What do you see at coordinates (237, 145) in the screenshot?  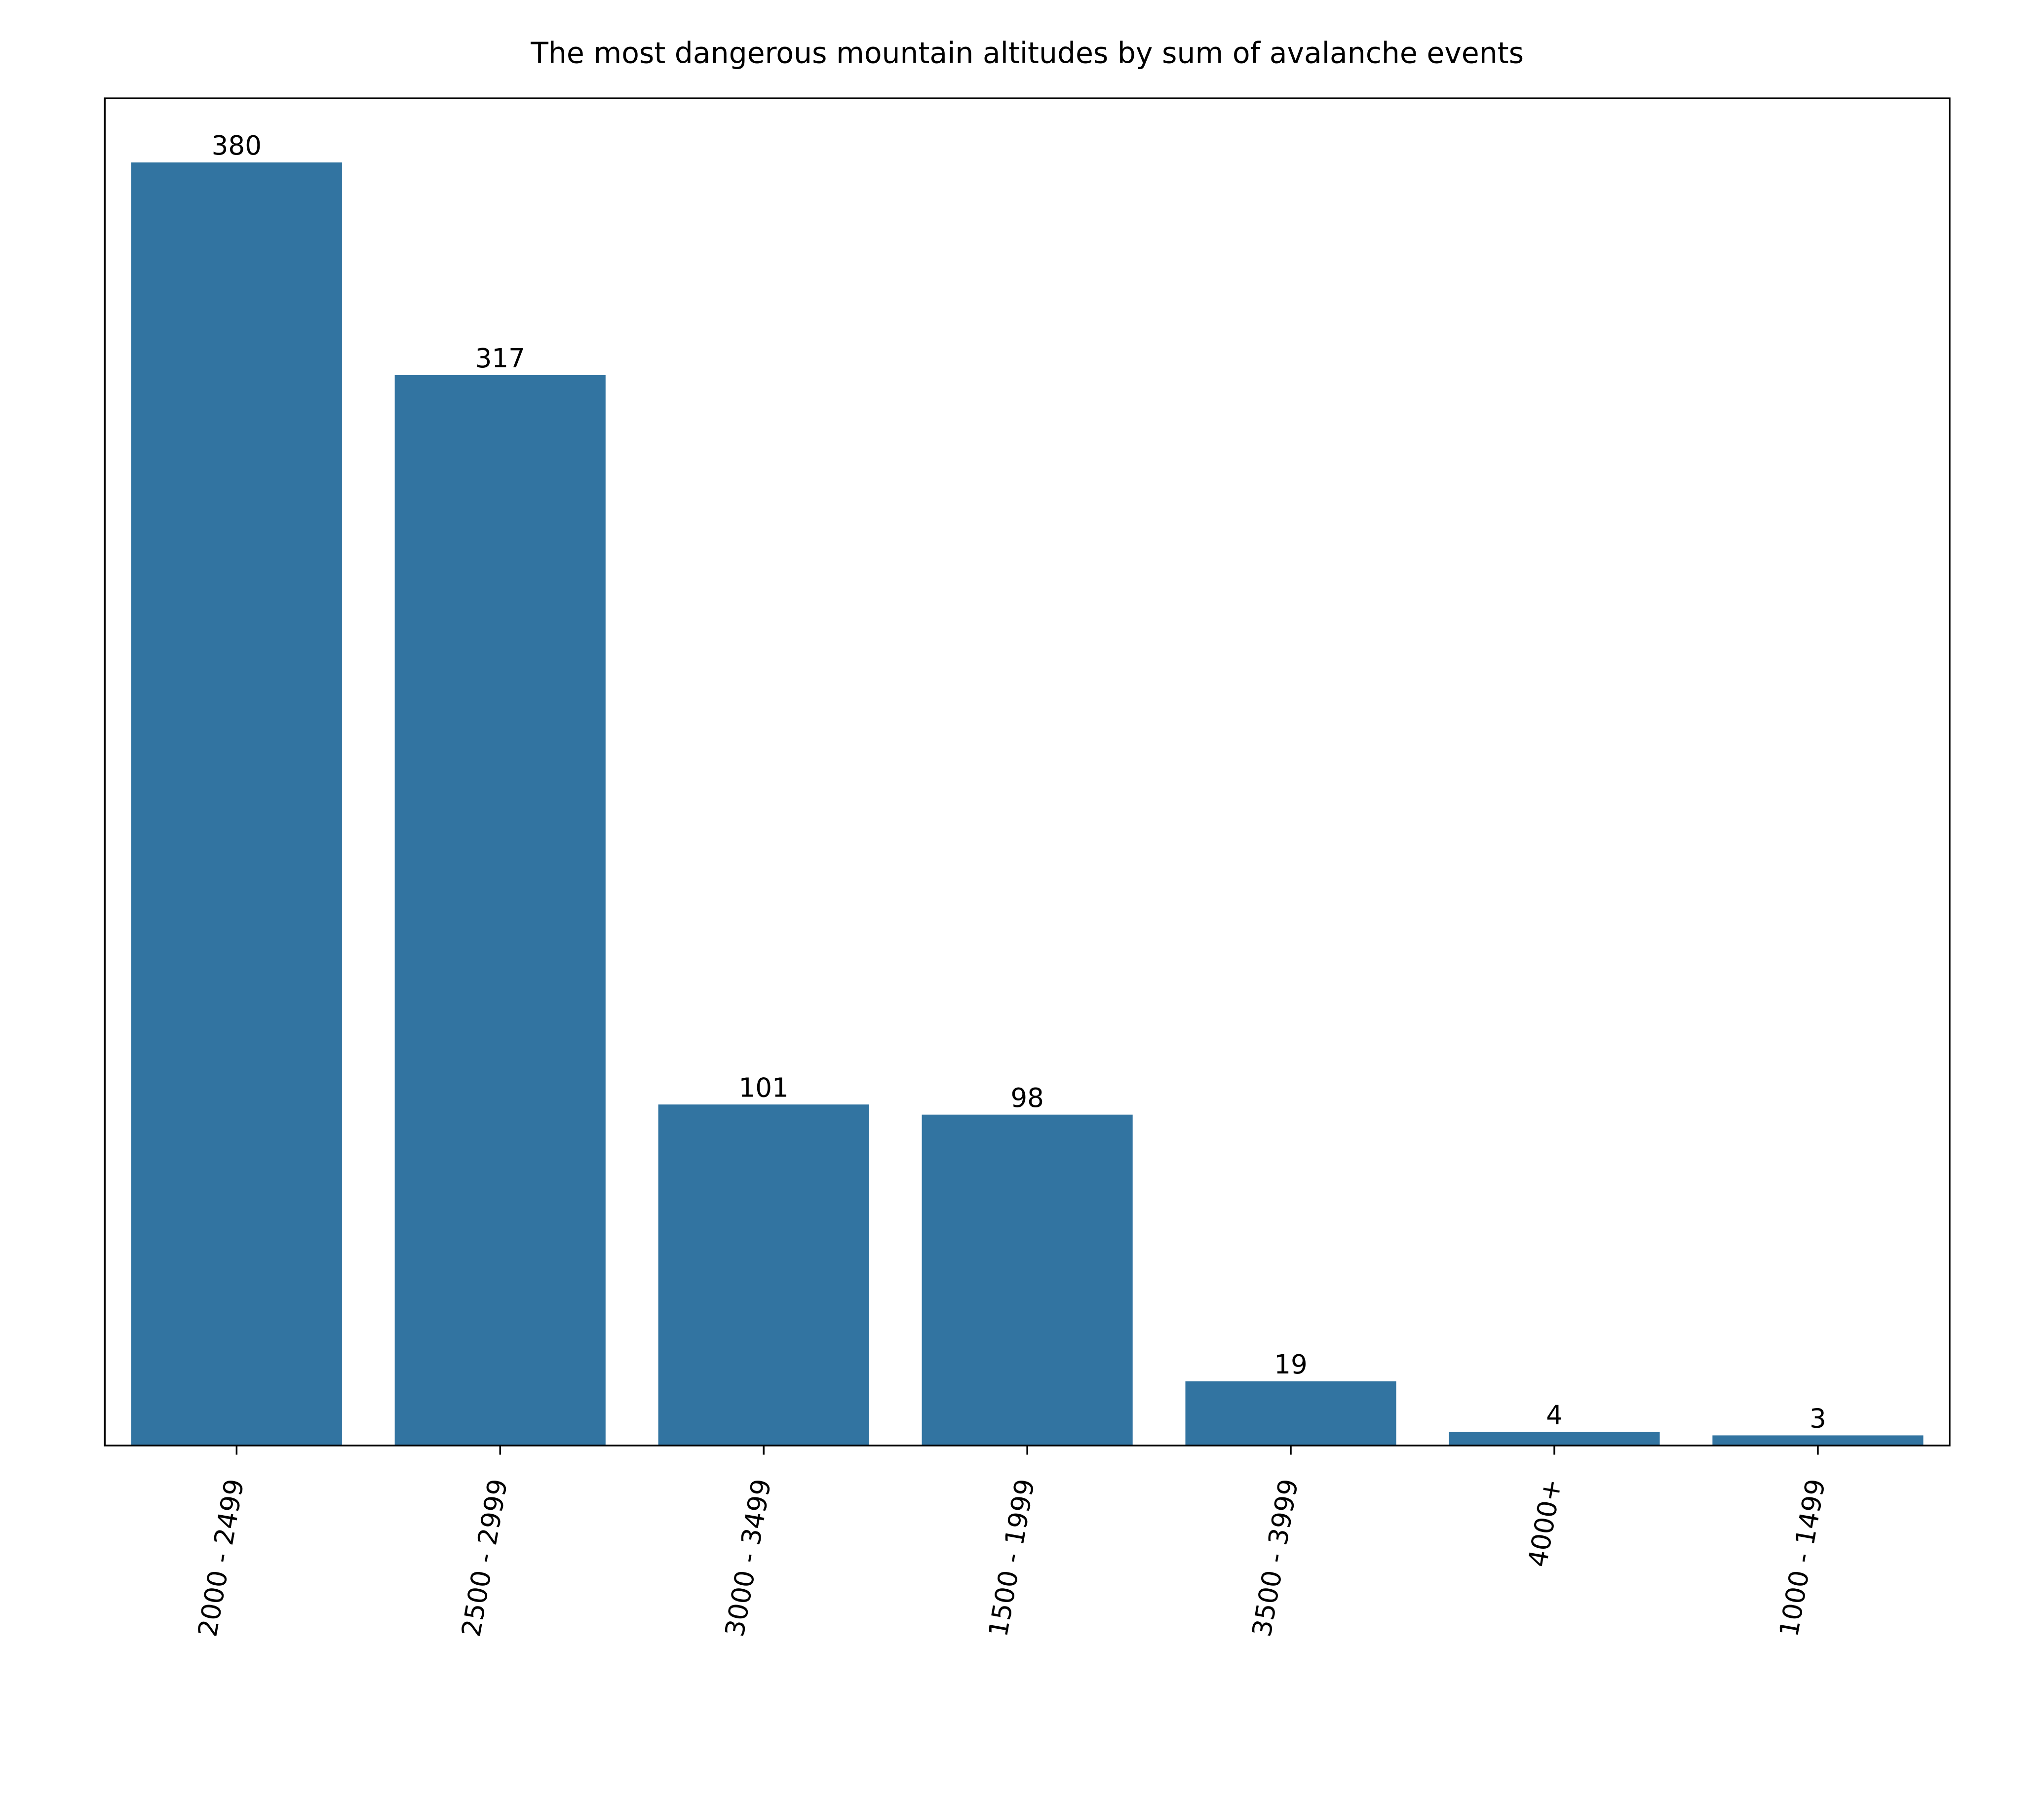 I see `value-label: 380` at bounding box center [237, 145].